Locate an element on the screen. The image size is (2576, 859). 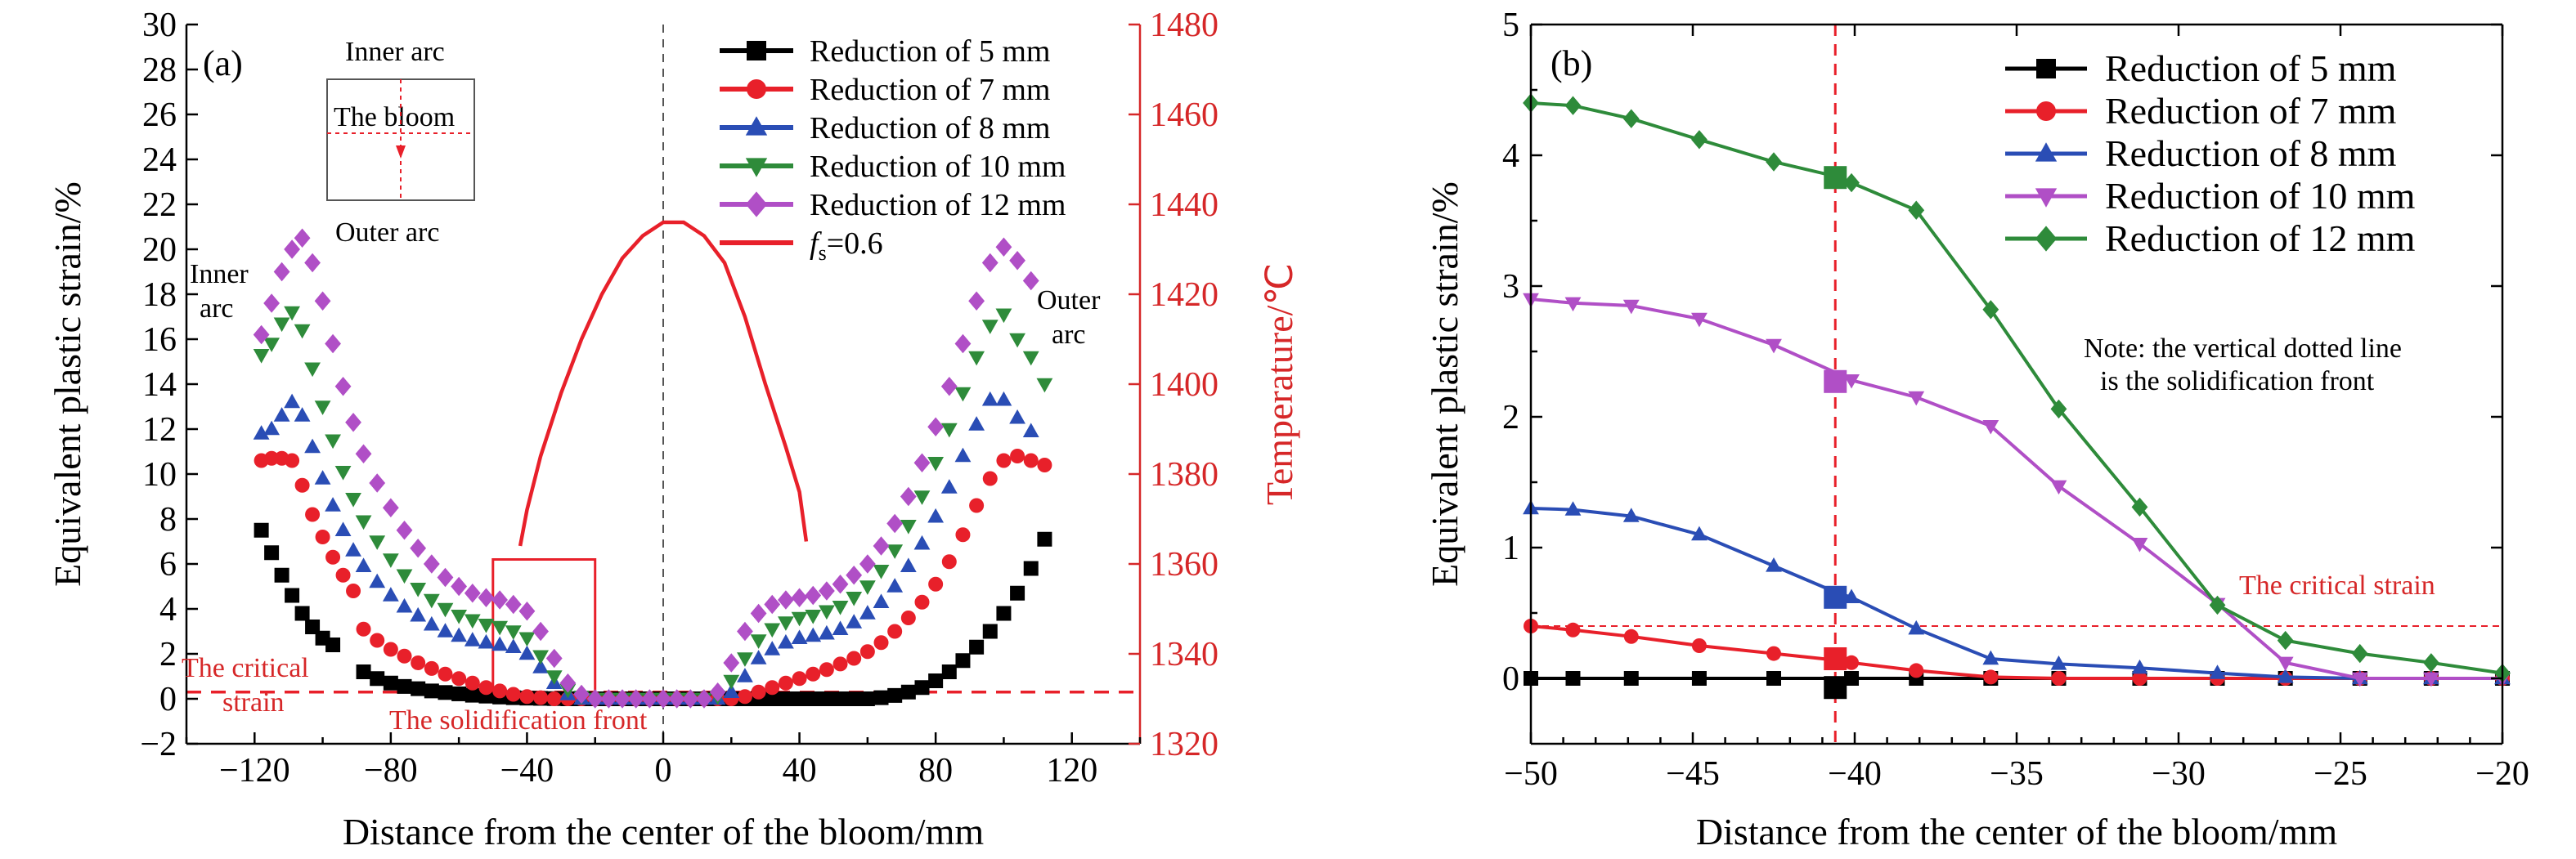
solidification-front-marker is located at coordinates (1835, 658).